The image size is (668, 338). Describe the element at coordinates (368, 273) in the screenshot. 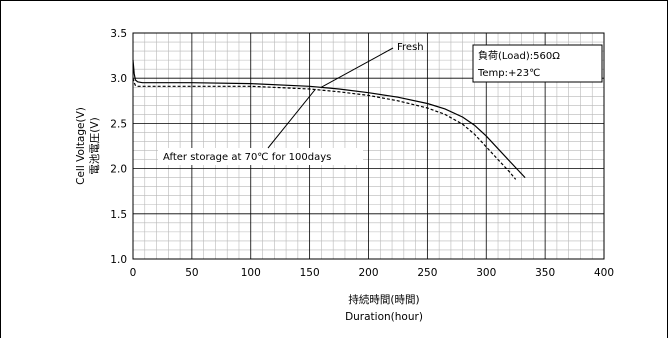

I see `x-tick-label: 200` at that location.